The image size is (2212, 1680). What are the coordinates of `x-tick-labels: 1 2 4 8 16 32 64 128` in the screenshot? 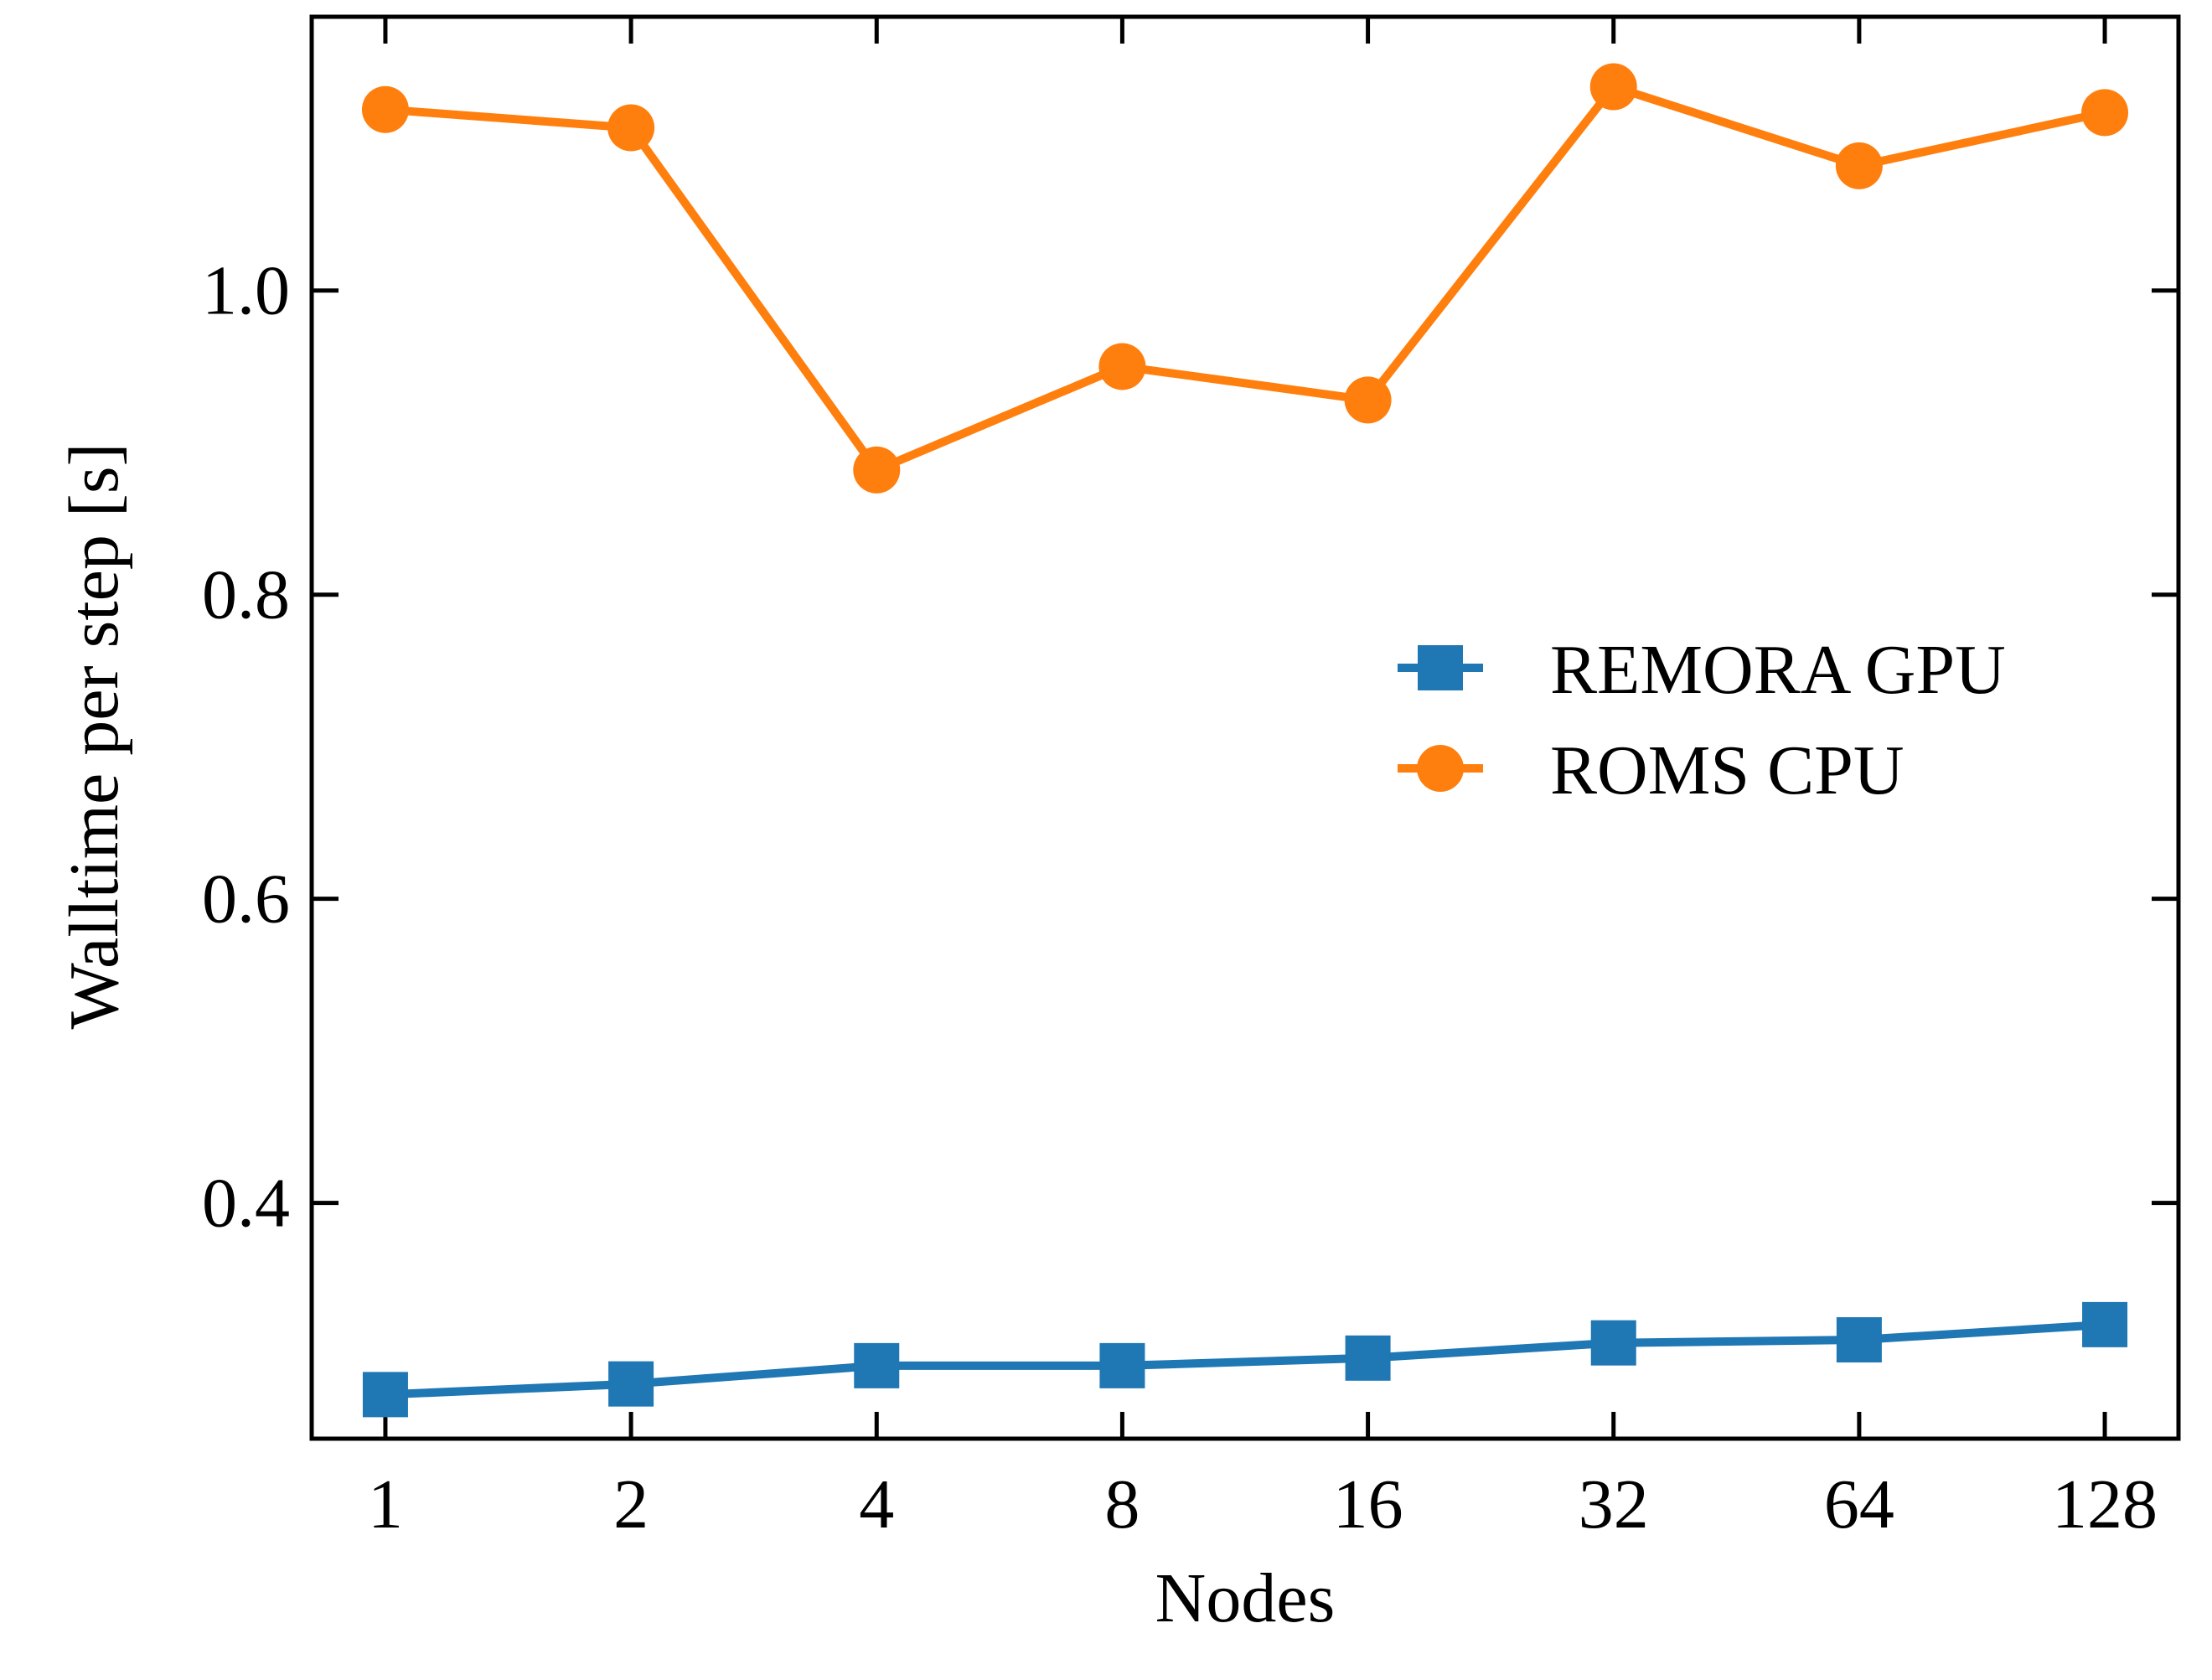 It's located at (1263, 1504).